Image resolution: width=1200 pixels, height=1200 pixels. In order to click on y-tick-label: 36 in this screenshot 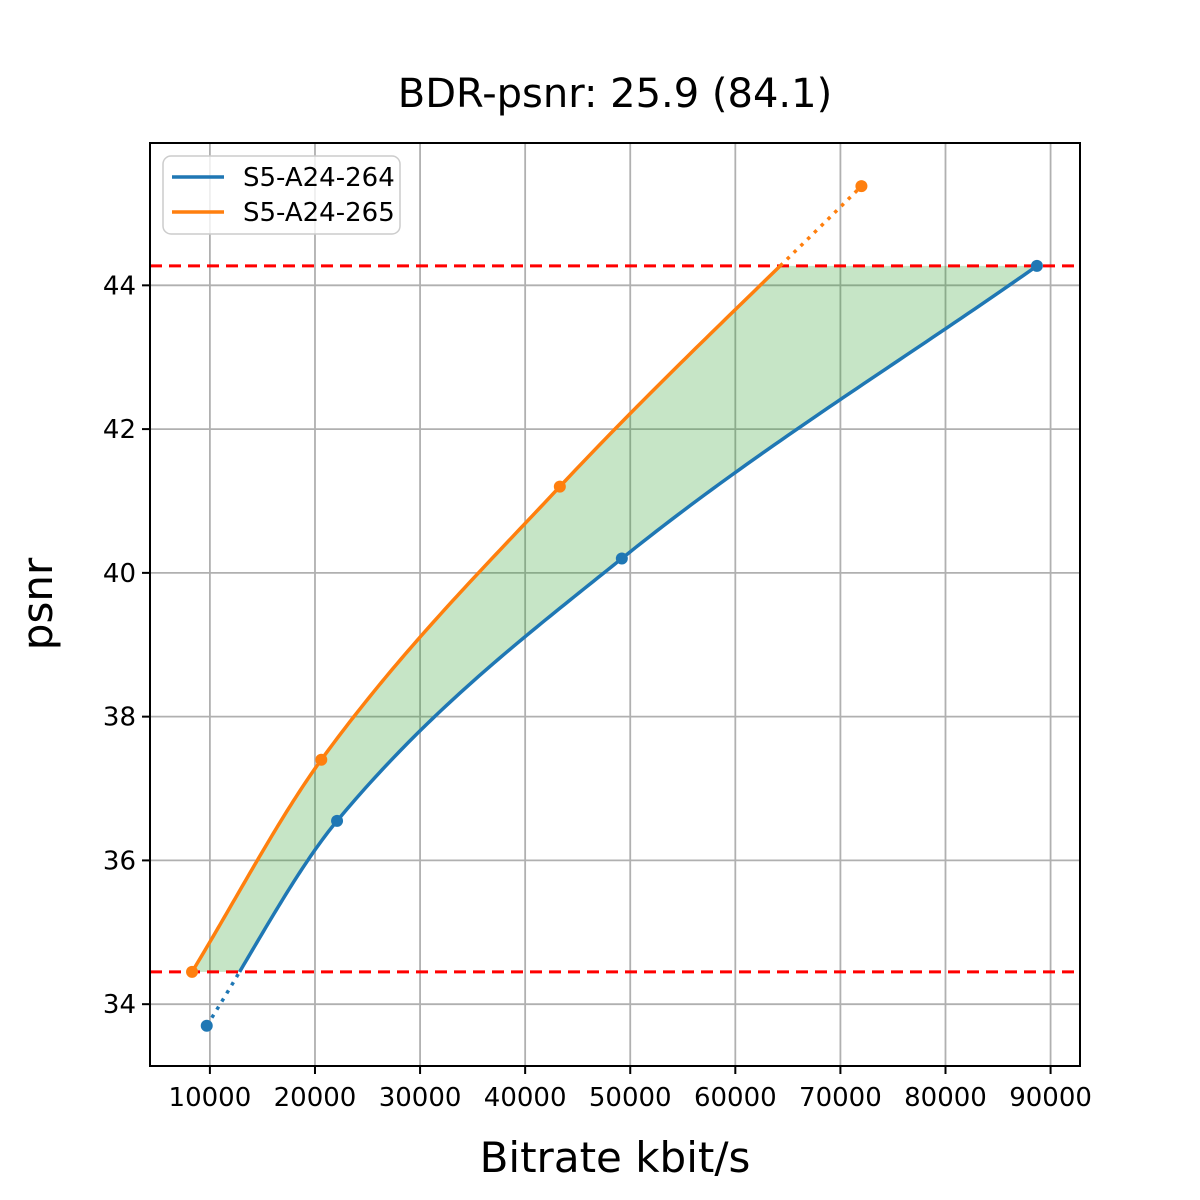, I will do `click(119, 861)`.